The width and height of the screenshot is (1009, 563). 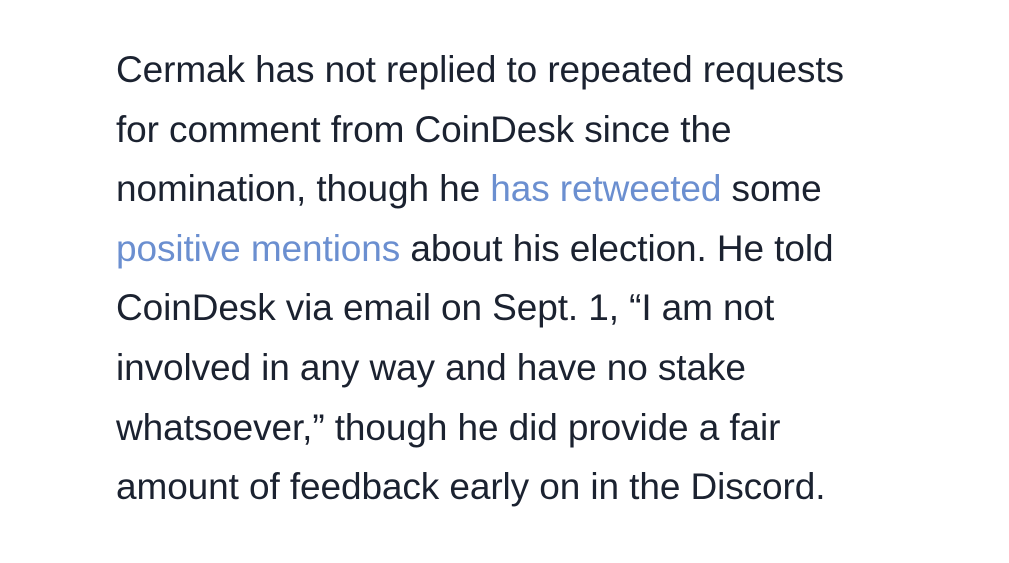 I want to click on paragraph-line-2: for comment from CoinDesk since the, so click(x=424, y=129).